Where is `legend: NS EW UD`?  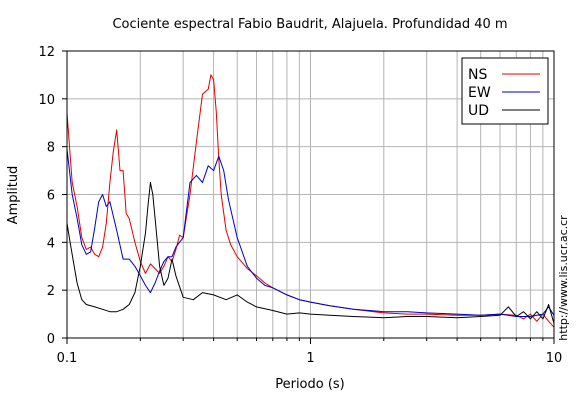
legend: NS EW UD is located at coordinates (505, 91).